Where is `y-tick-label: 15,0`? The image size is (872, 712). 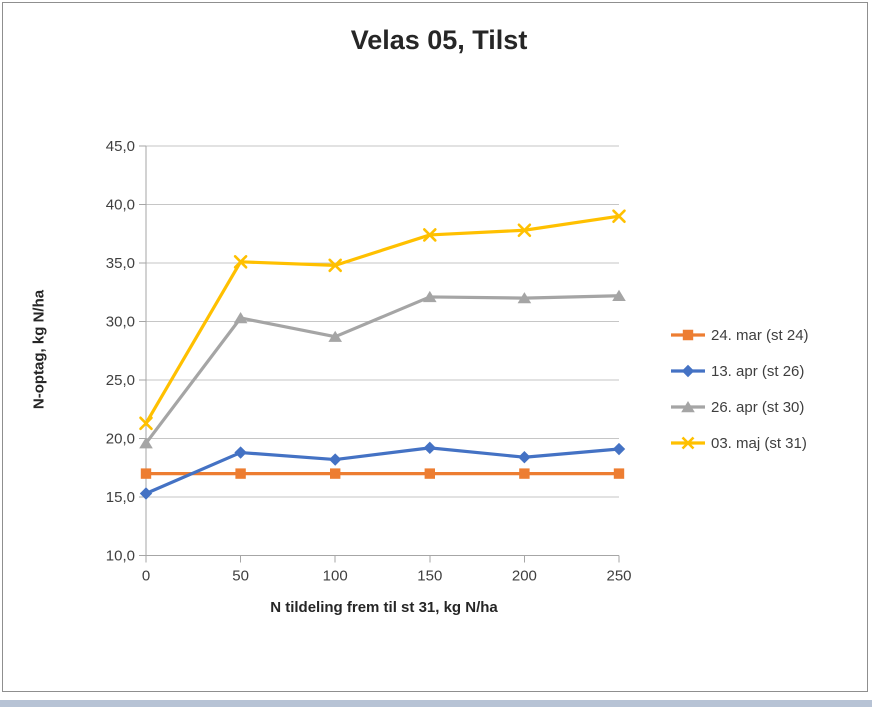
y-tick-label: 15,0 is located at coordinates (120, 497).